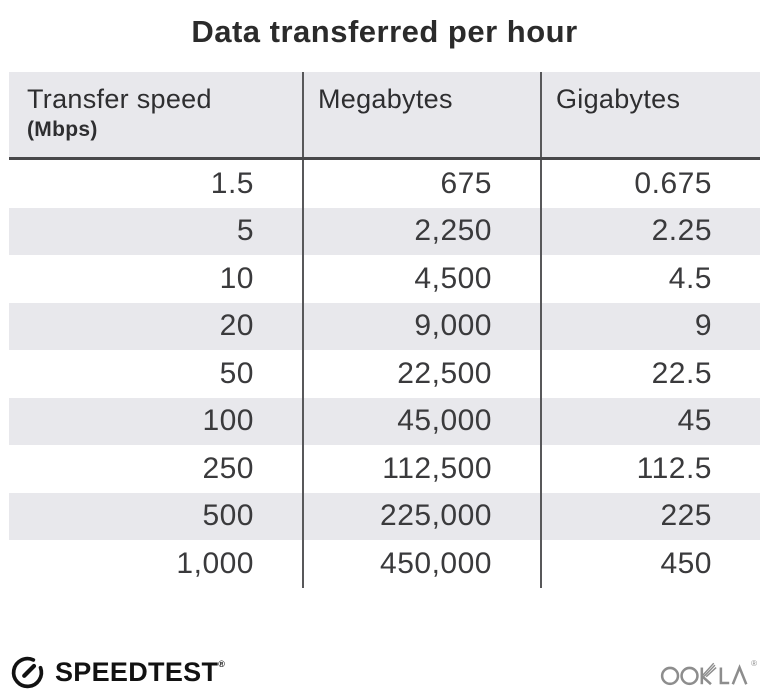 This screenshot has height=698, width=769. Describe the element at coordinates (650, 184) in the screenshot. I see `cell-gigabytes: 0.675` at that location.